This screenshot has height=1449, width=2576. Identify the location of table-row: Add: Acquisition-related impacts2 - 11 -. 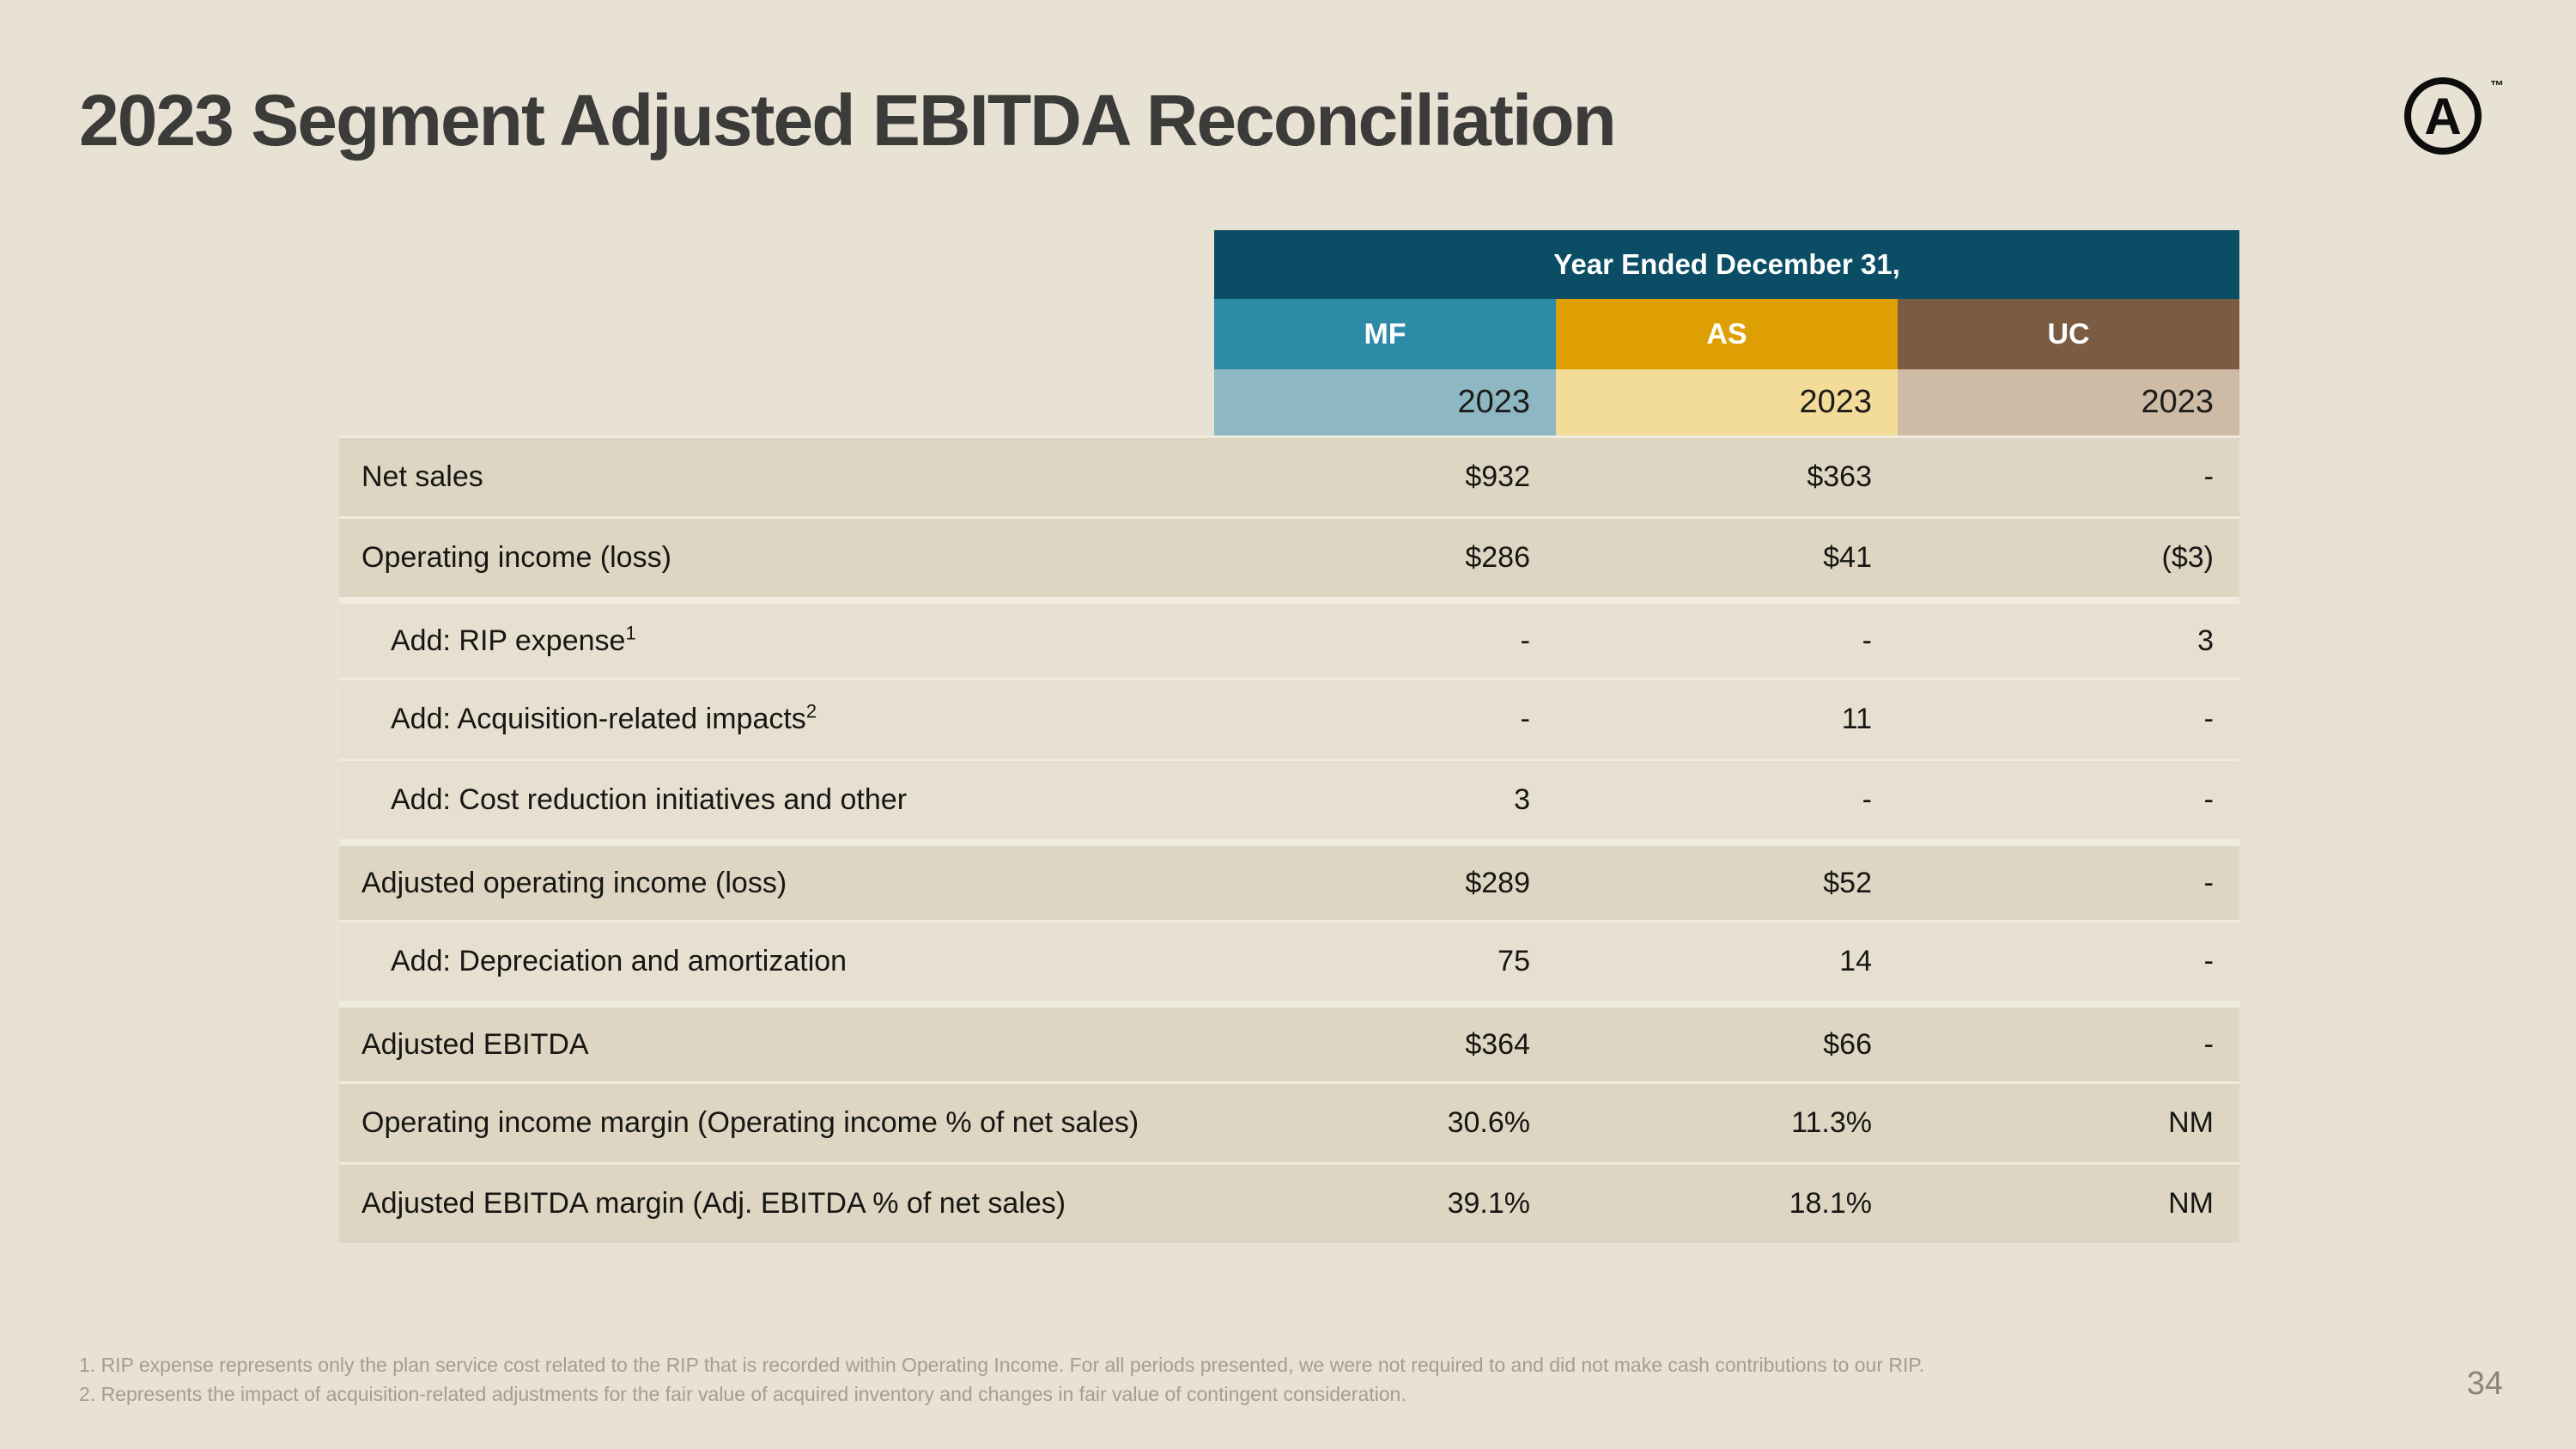
(1289, 718).